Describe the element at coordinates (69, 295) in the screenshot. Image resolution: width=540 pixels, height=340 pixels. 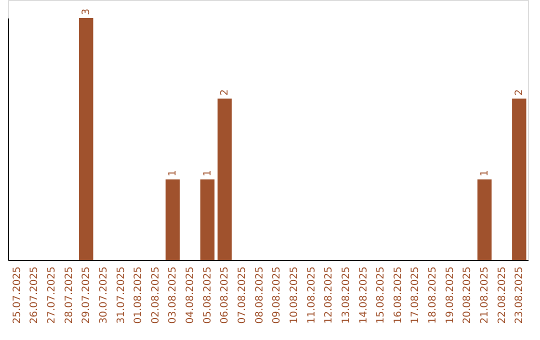
I see `x-tick-label: 28.07.2025` at that location.